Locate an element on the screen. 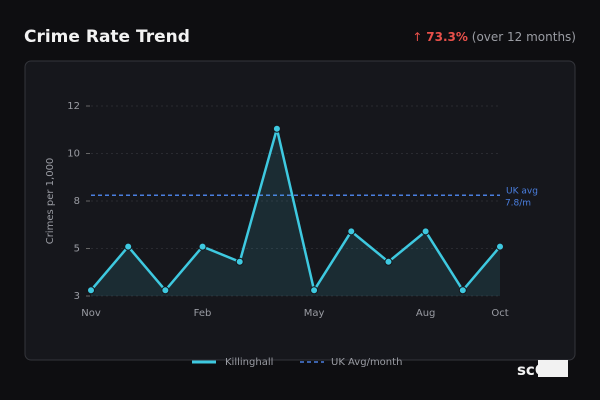 The width and height of the screenshot is (600, 400). logo-text: scOS is located at coordinates (537, 370).